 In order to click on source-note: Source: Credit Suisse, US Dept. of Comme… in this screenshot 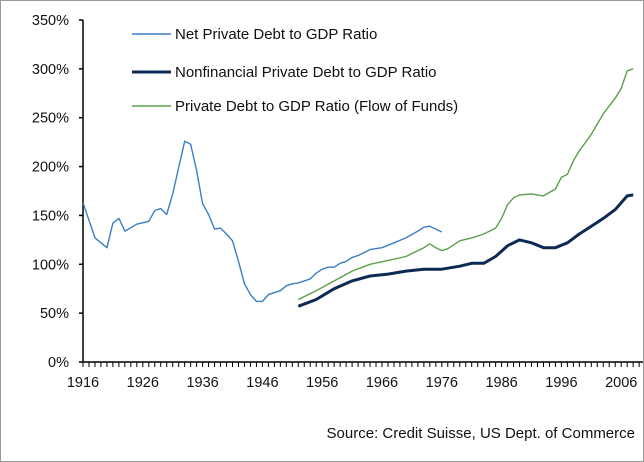, I will do `click(481, 433)`.